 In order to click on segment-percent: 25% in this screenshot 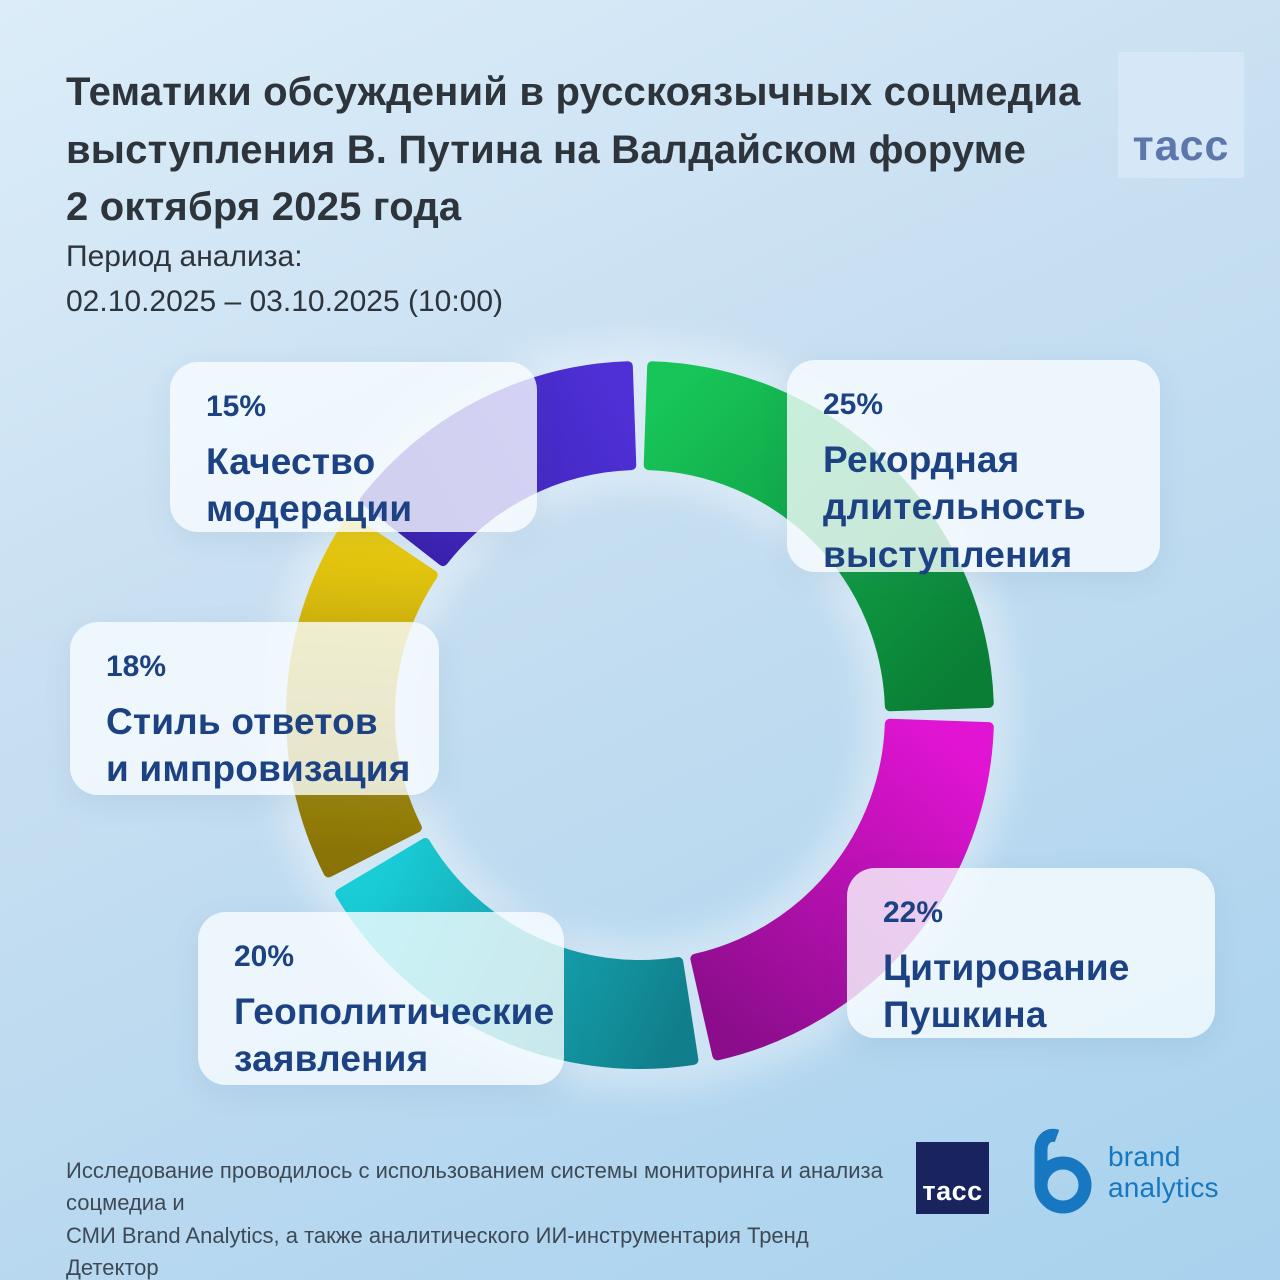, I will do `click(853, 404)`.